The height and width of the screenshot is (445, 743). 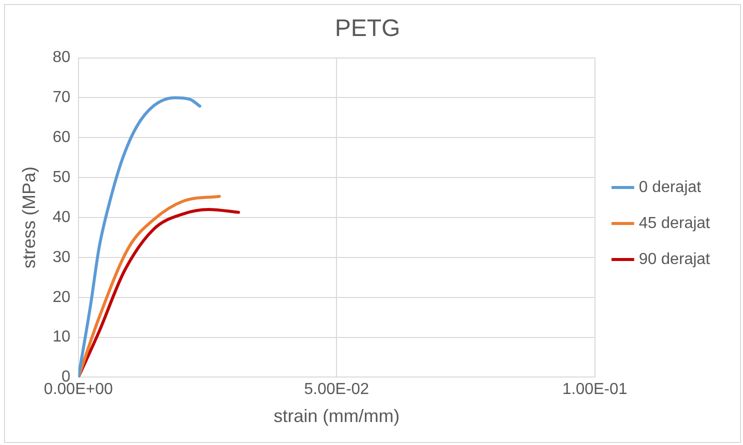 I want to click on y-tick-label: 40, so click(x=61, y=217).